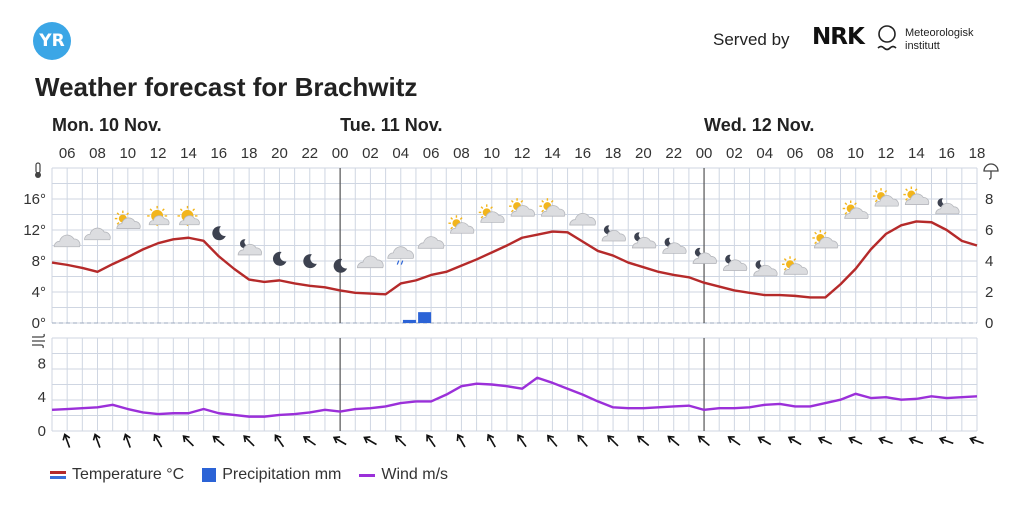  What do you see at coordinates (514, 397) in the screenshot?
I see `wind-line` at bounding box center [514, 397].